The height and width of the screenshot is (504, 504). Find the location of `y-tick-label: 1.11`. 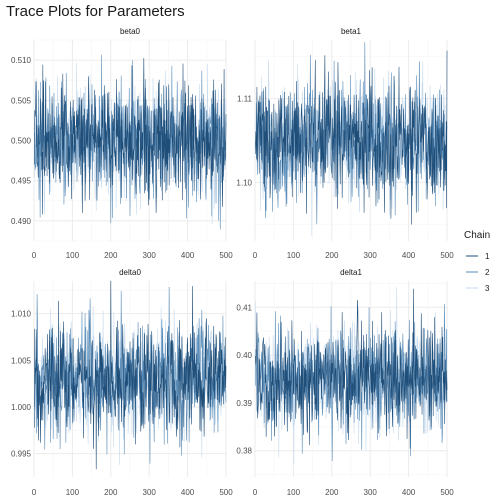

y-tick-label: 1.11 is located at coordinates (245, 99).